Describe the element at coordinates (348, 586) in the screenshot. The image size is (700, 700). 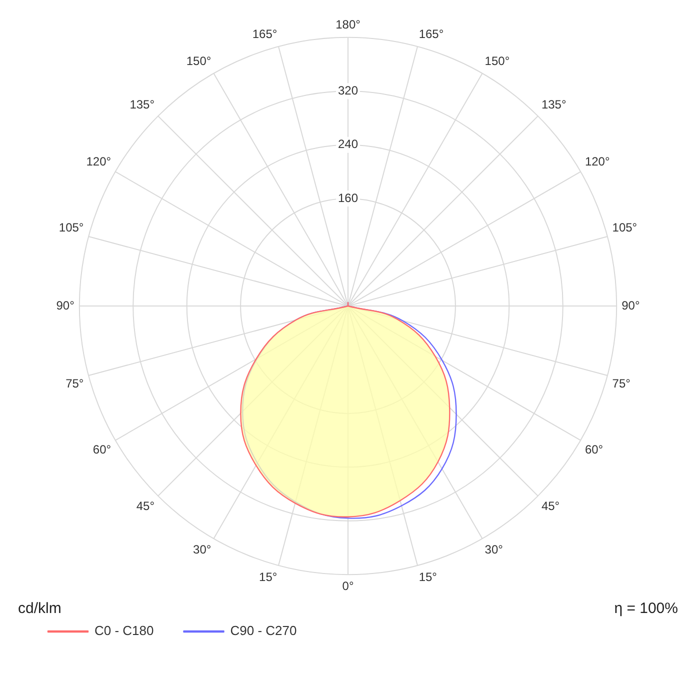
I see `spoke-label: 0°` at that location.